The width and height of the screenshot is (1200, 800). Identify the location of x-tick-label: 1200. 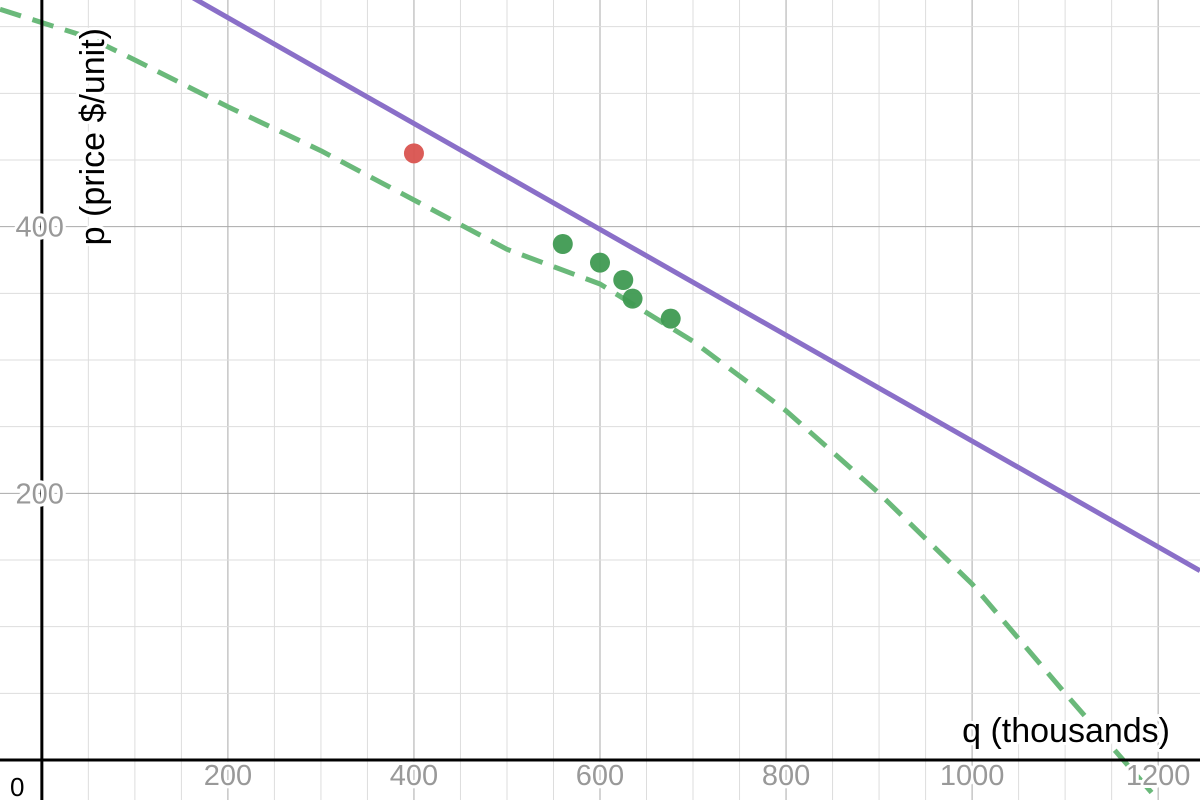
(1158, 776).